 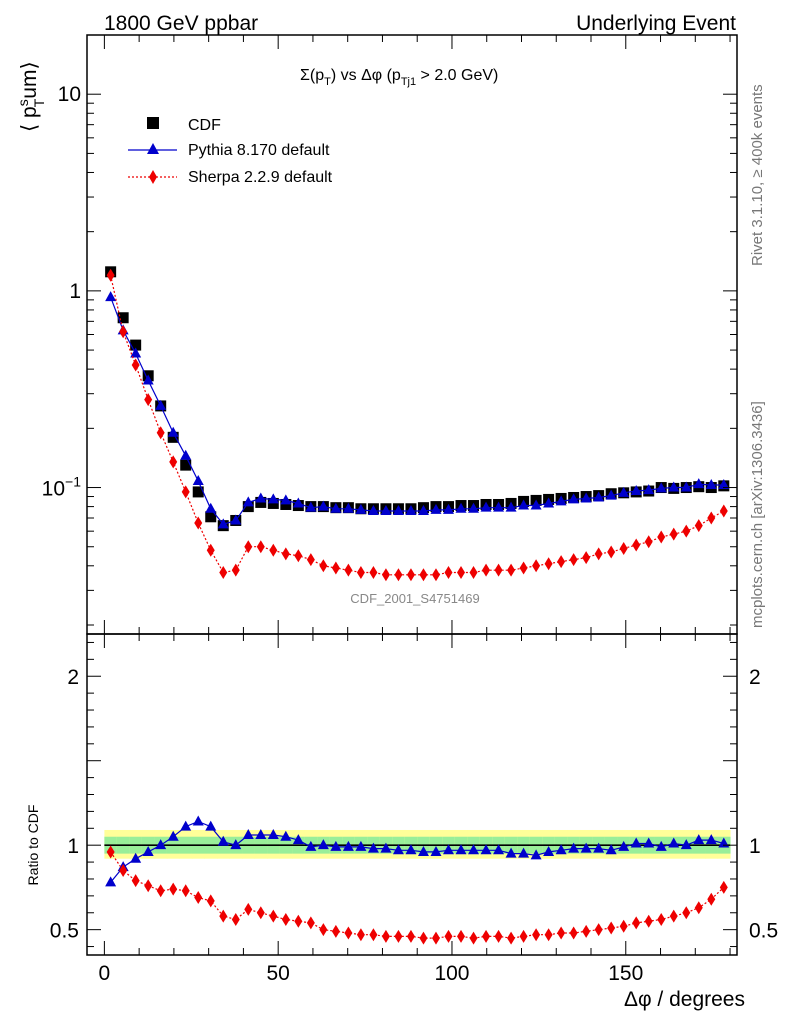 I want to click on header-left-title: 1800 GeV ppbar, so click(x=181, y=23).